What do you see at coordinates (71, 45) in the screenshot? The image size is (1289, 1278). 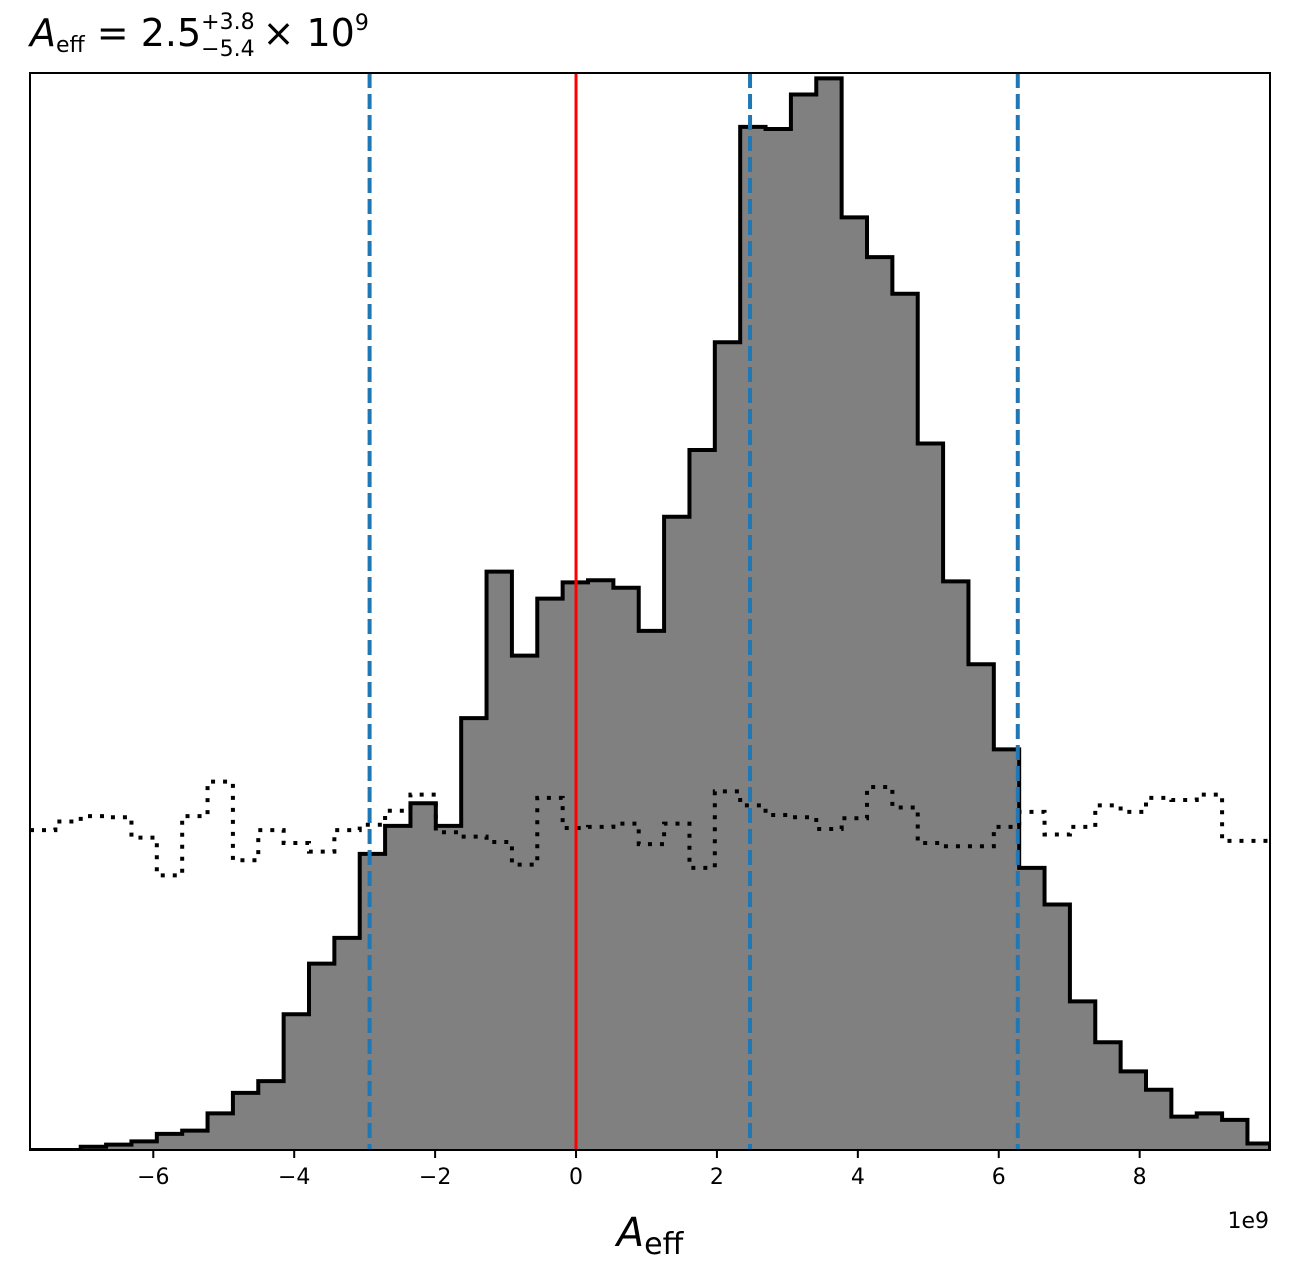 I see `title-symbol-subscript: eff` at bounding box center [71, 45].